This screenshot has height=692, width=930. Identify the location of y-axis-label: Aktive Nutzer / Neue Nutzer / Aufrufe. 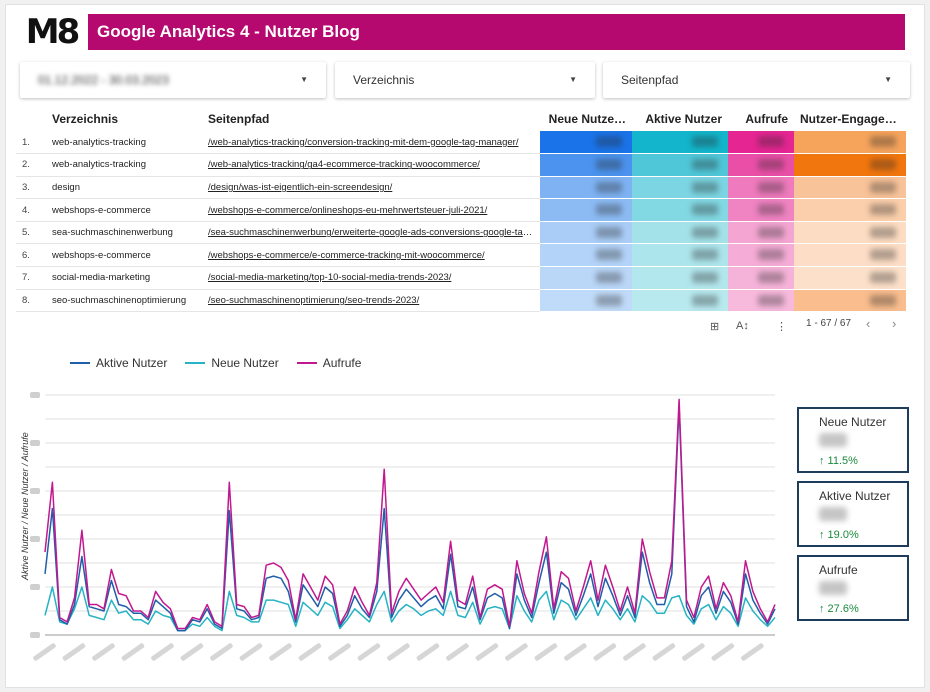
(25, 506).